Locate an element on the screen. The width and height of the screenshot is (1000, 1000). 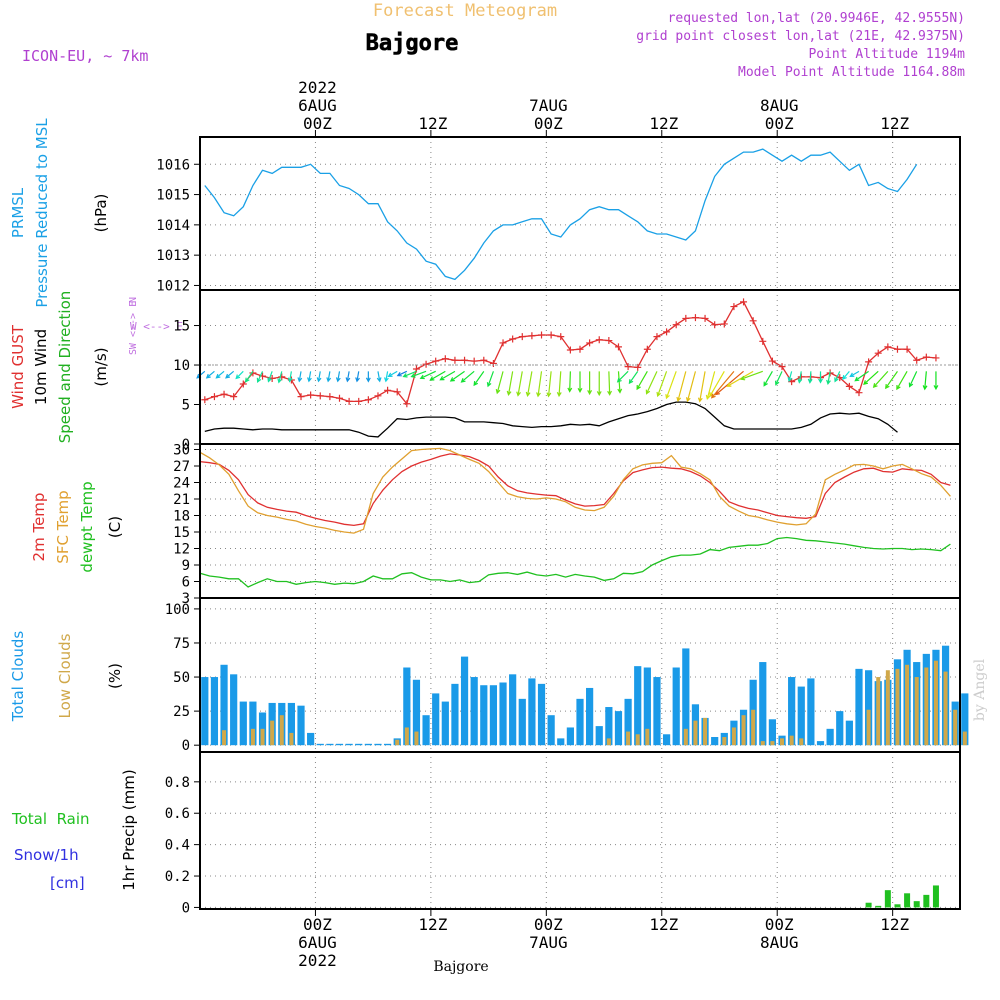
clouds-ytick-label: 100 is located at coordinates (177, 610).